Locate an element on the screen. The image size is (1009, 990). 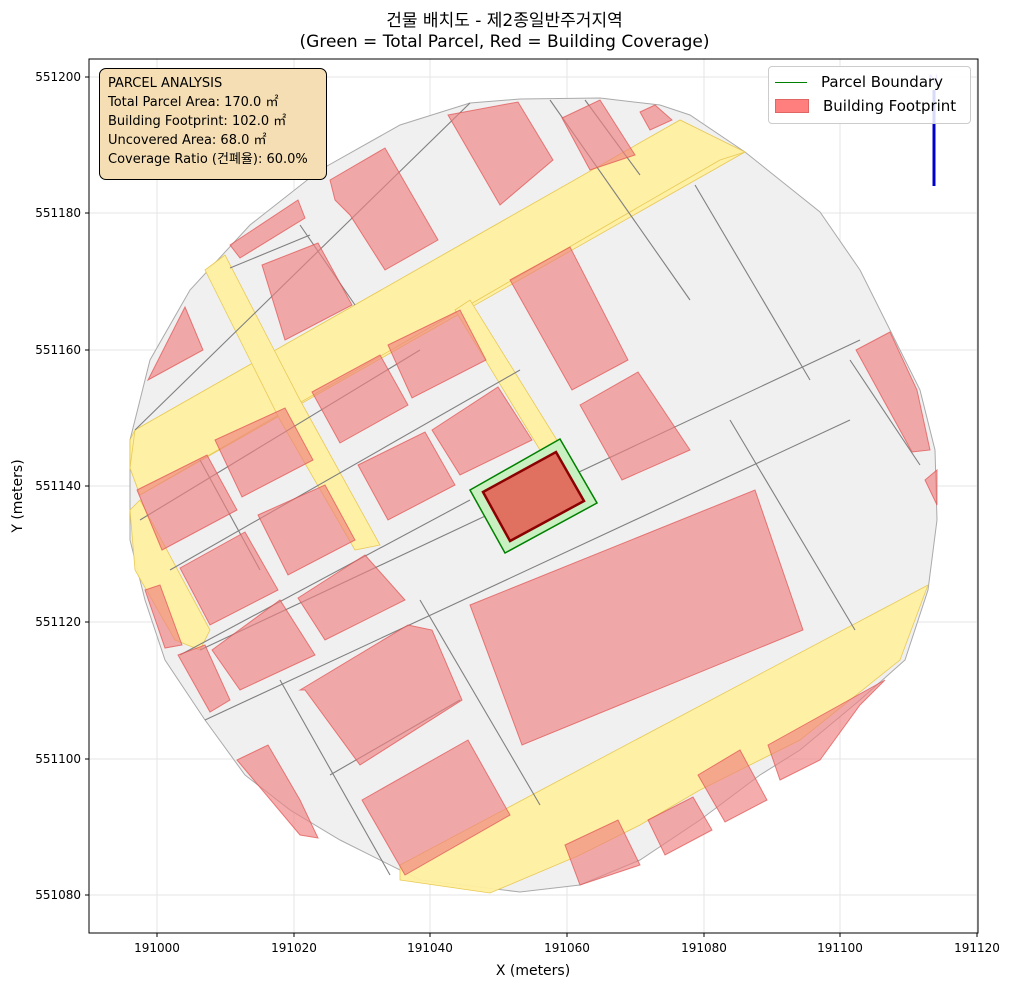
y-tick-label: 551080 is located at coordinates (58, 895).